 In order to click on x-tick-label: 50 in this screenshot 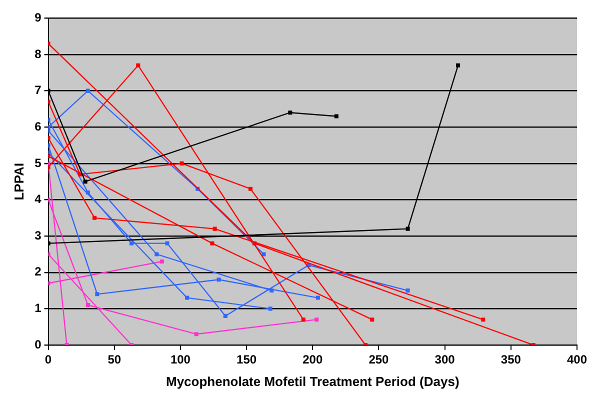, I will do `click(115, 359)`.